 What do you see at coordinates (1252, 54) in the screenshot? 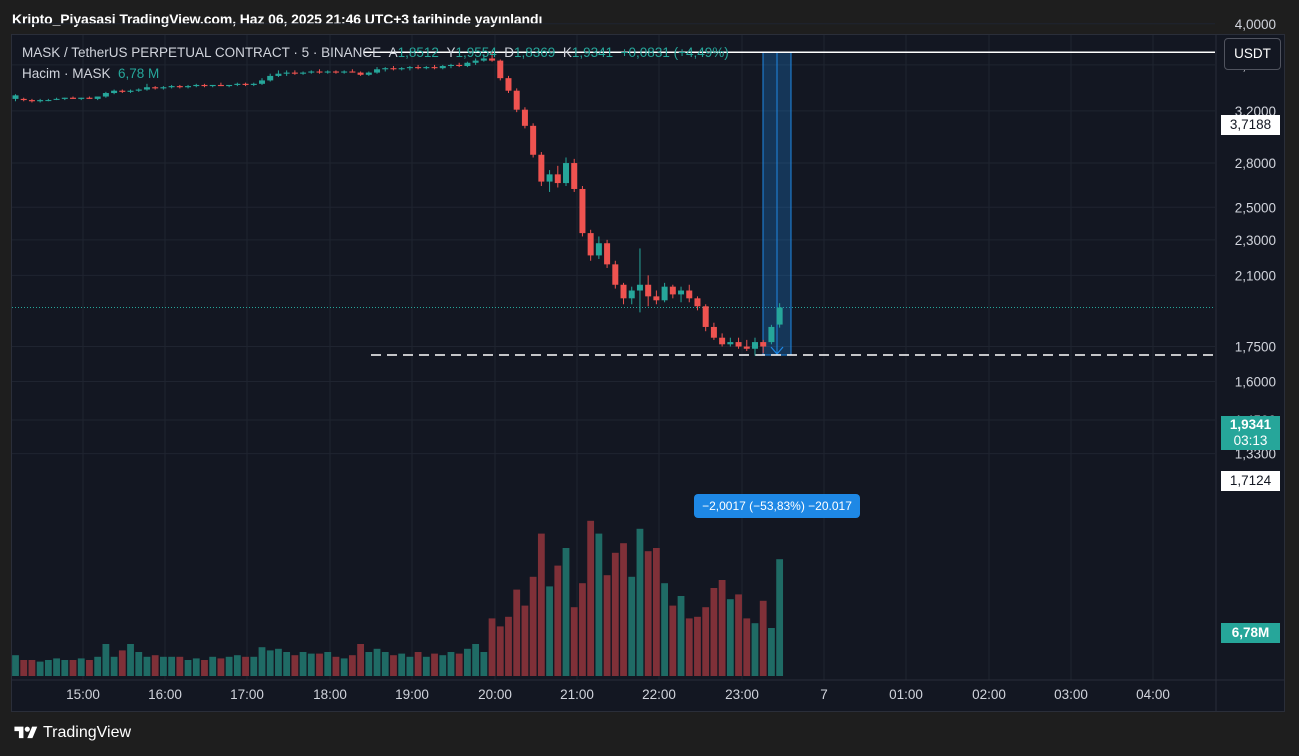
I see `currency-button: USDT` at bounding box center [1252, 54].